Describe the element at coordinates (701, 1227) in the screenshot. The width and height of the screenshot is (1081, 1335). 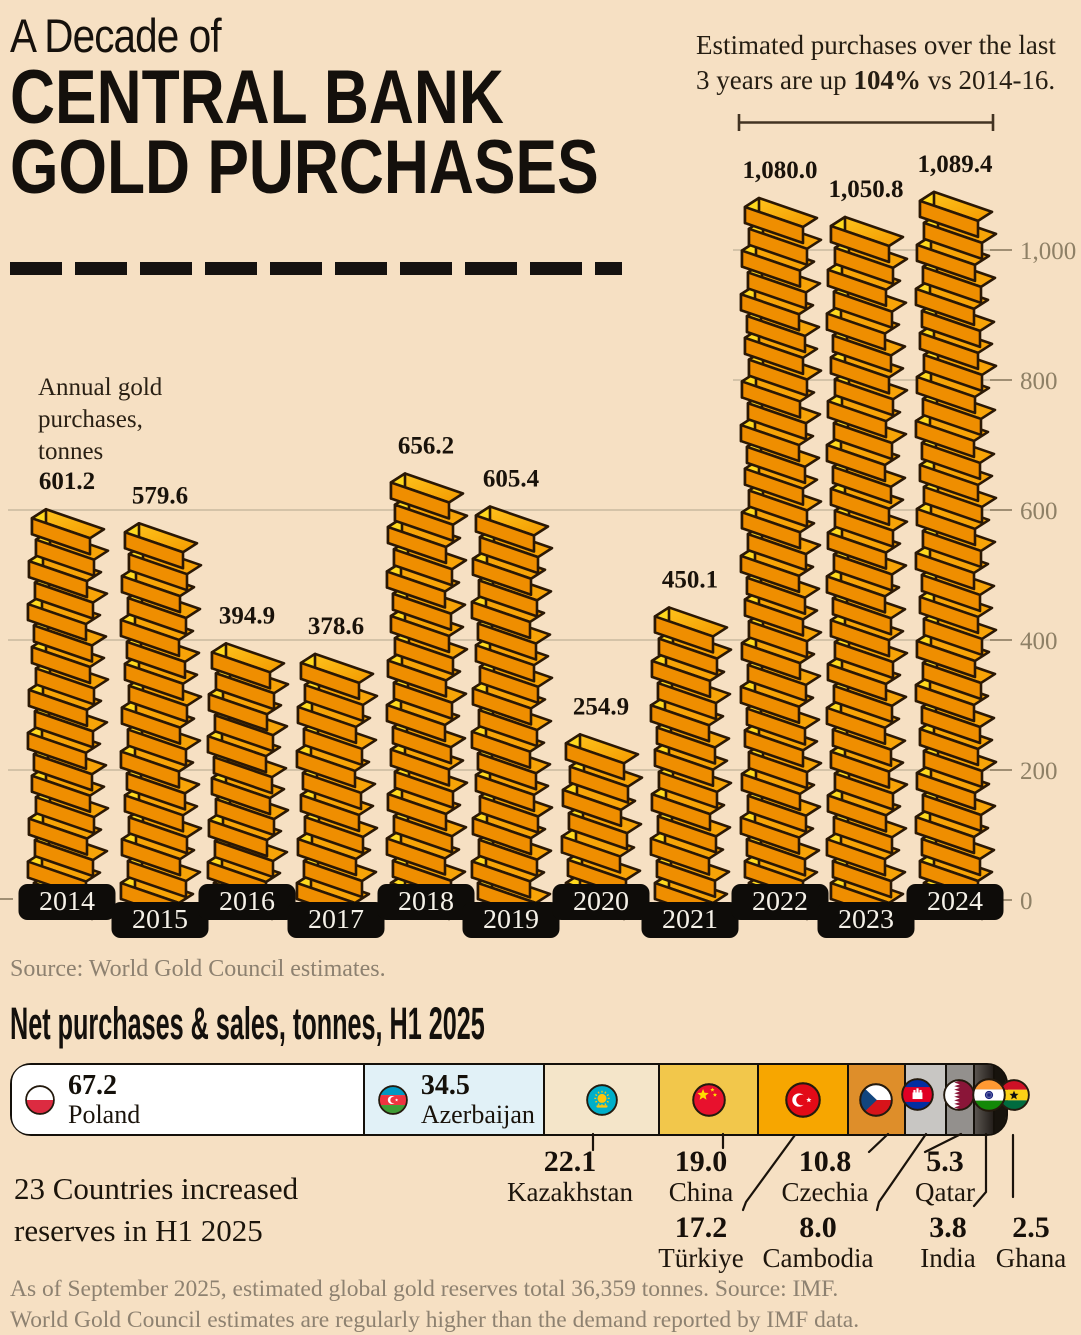
I see `country-value: 17.2` at that location.